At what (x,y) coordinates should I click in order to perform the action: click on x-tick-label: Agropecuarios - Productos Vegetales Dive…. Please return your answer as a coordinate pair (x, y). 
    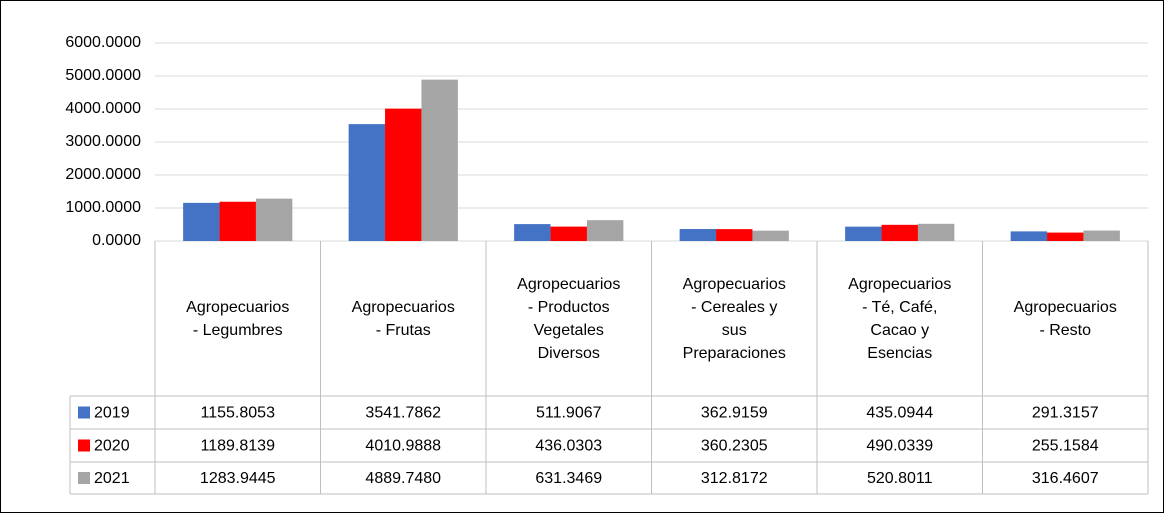
    Looking at the image, I should click on (569, 318).